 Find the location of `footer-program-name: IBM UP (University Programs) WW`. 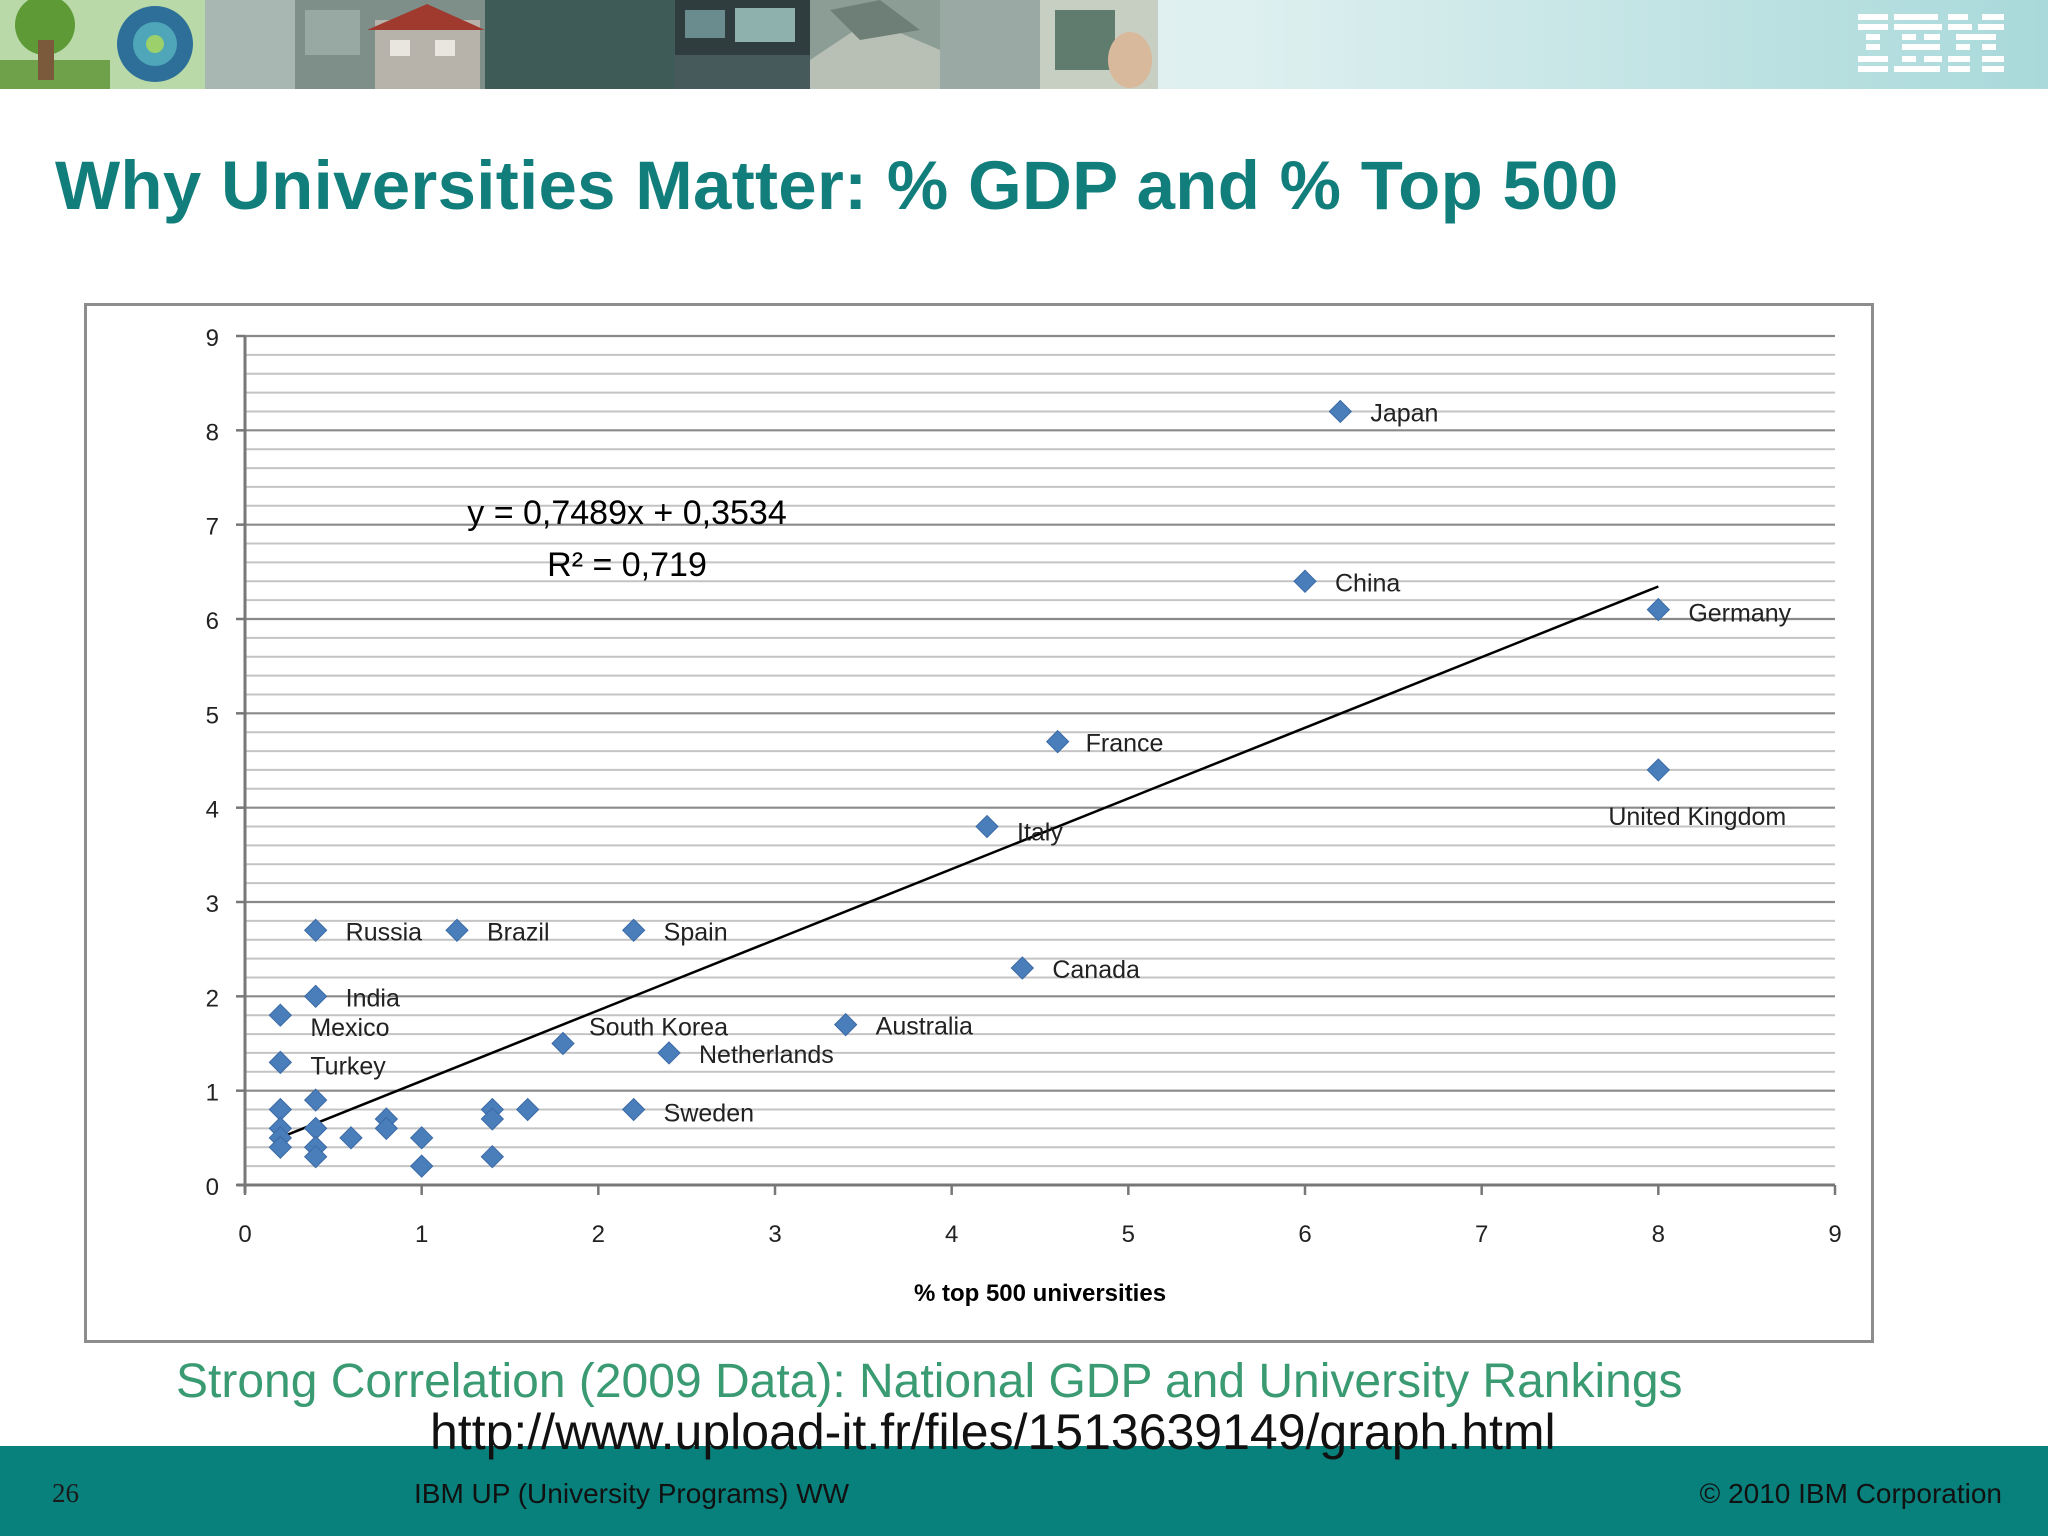

footer-program-name: IBM UP (University Programs) WW is located at coordinates (632, 1493).